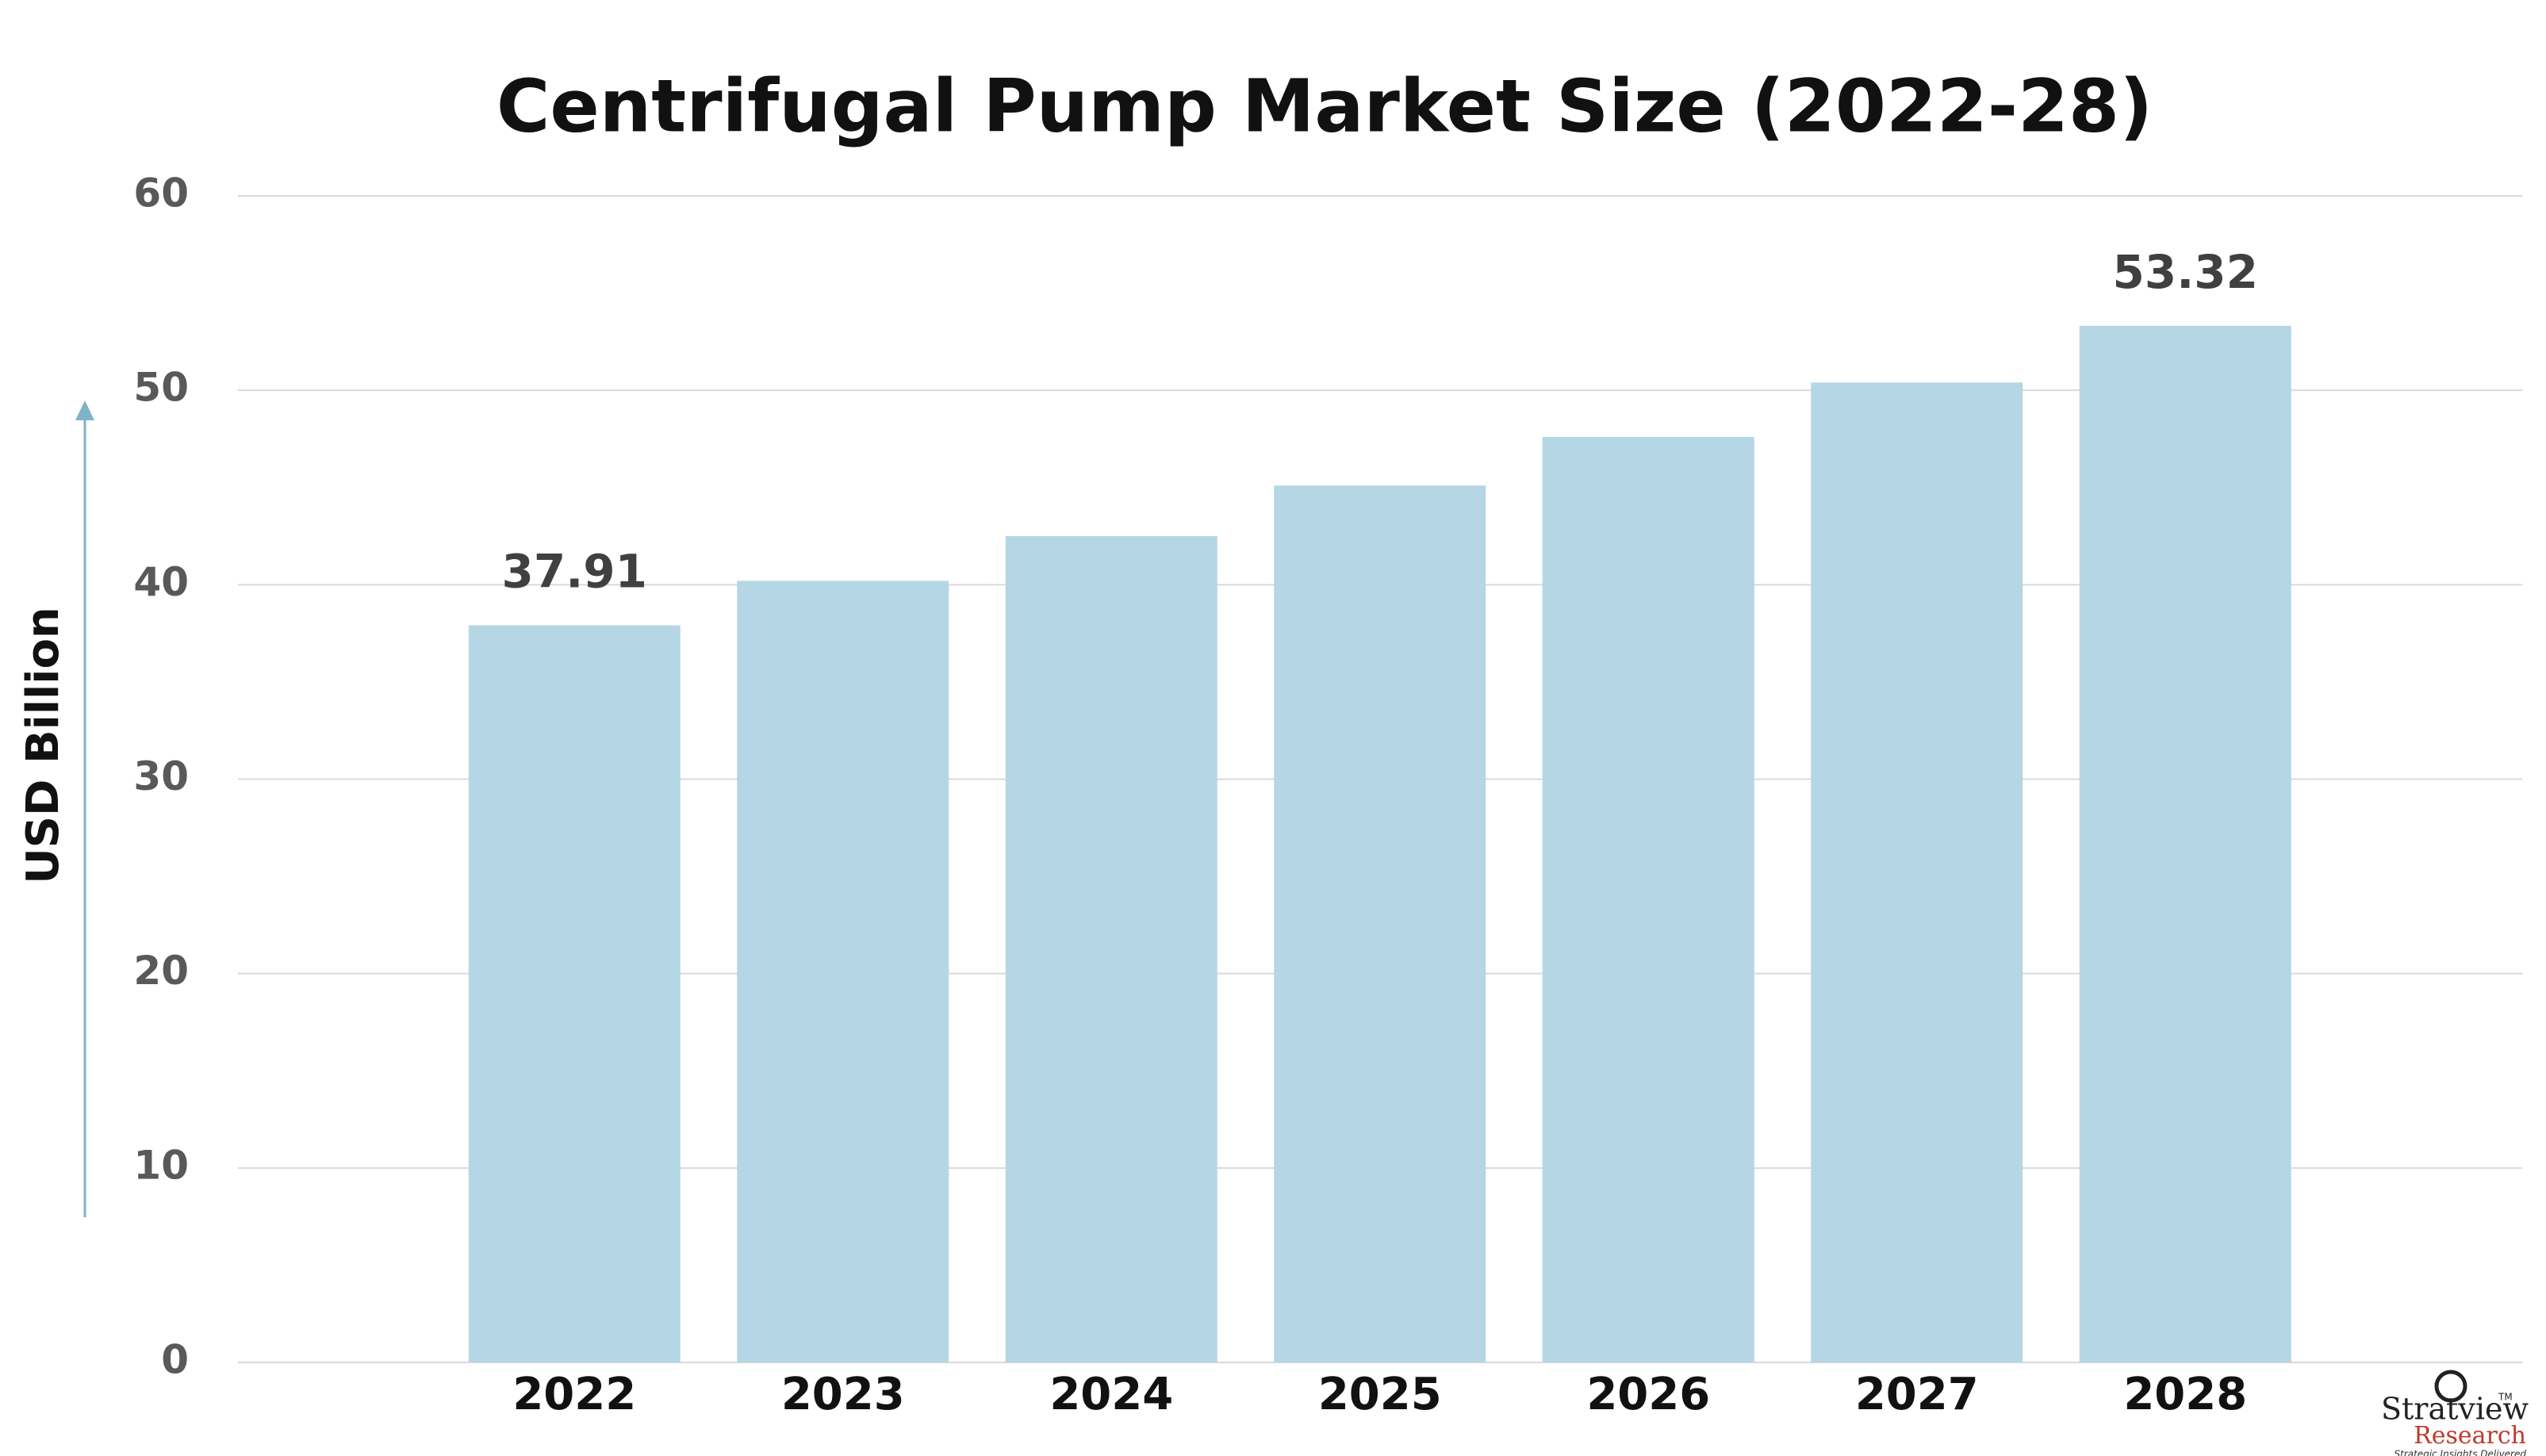 Image resolution: width=2546 pixels, height=1456 pixels. Describe the element at coordinates (1917, 1394) in the screenshot. I see `x-tick-label: 2027` at that location.